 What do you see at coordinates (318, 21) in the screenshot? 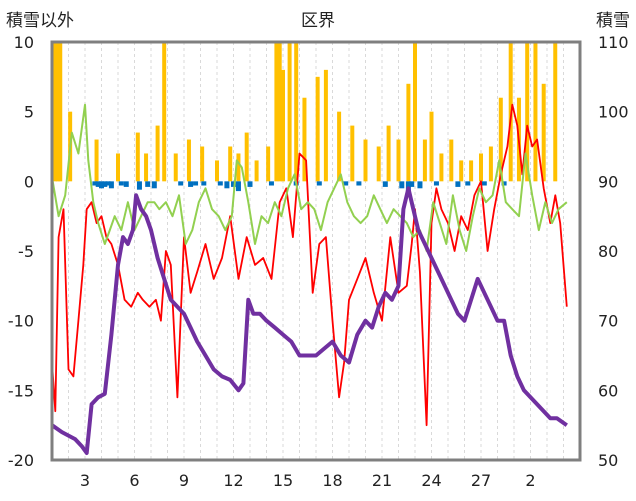
I see `chart-title: 区界` at bounding box center [318, 21].